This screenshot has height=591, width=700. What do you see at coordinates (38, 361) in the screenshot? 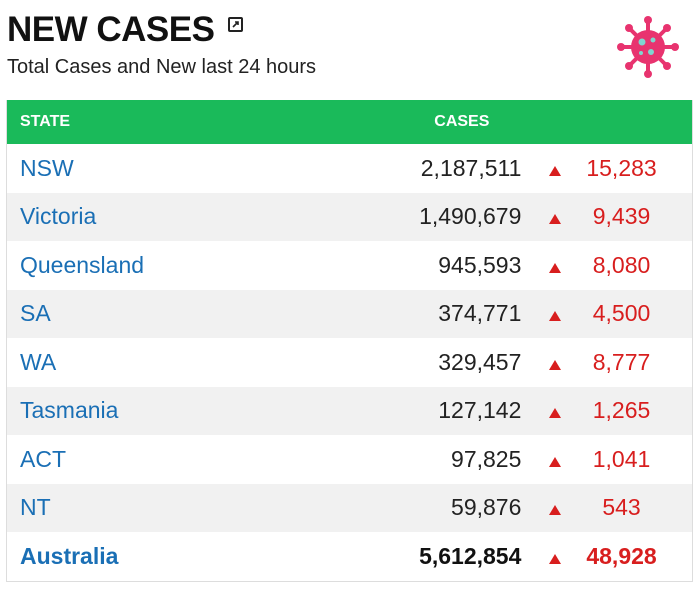
I see `state-name: WA` at bounding box center [38, 361].